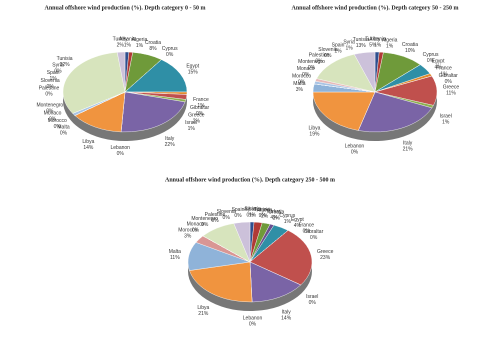  What do you see at coordinates (53, 73) in the screenshot?
I see `slice-label: Spain` at bounding box center [53, 73].